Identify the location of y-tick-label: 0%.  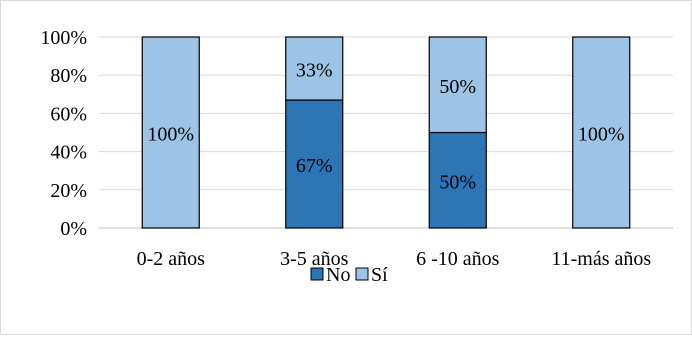
(73, 229).